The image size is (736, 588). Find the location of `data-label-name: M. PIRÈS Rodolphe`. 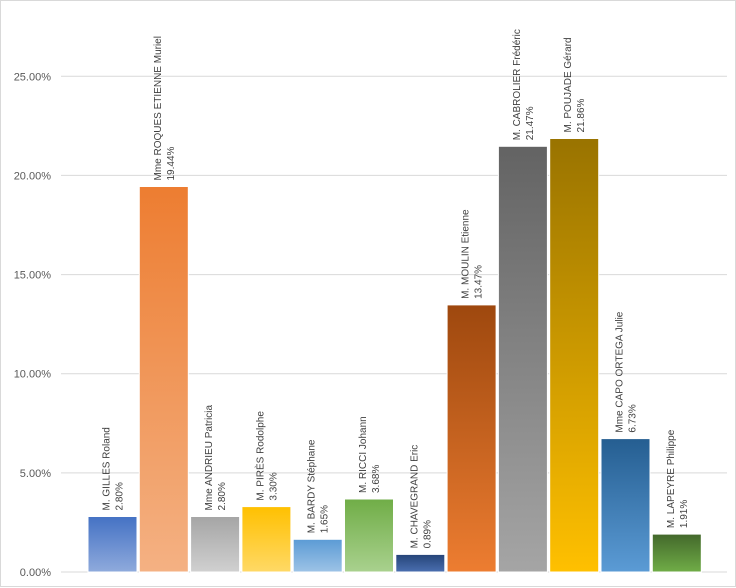

data-label-name: M. PIRÈS Rodolphe is located at coordinates (259, 456).